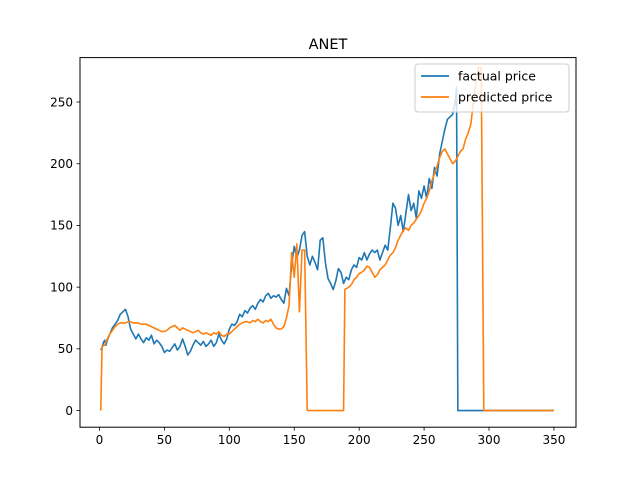  I want to click on chart-title: ANET, so click(328, 45).